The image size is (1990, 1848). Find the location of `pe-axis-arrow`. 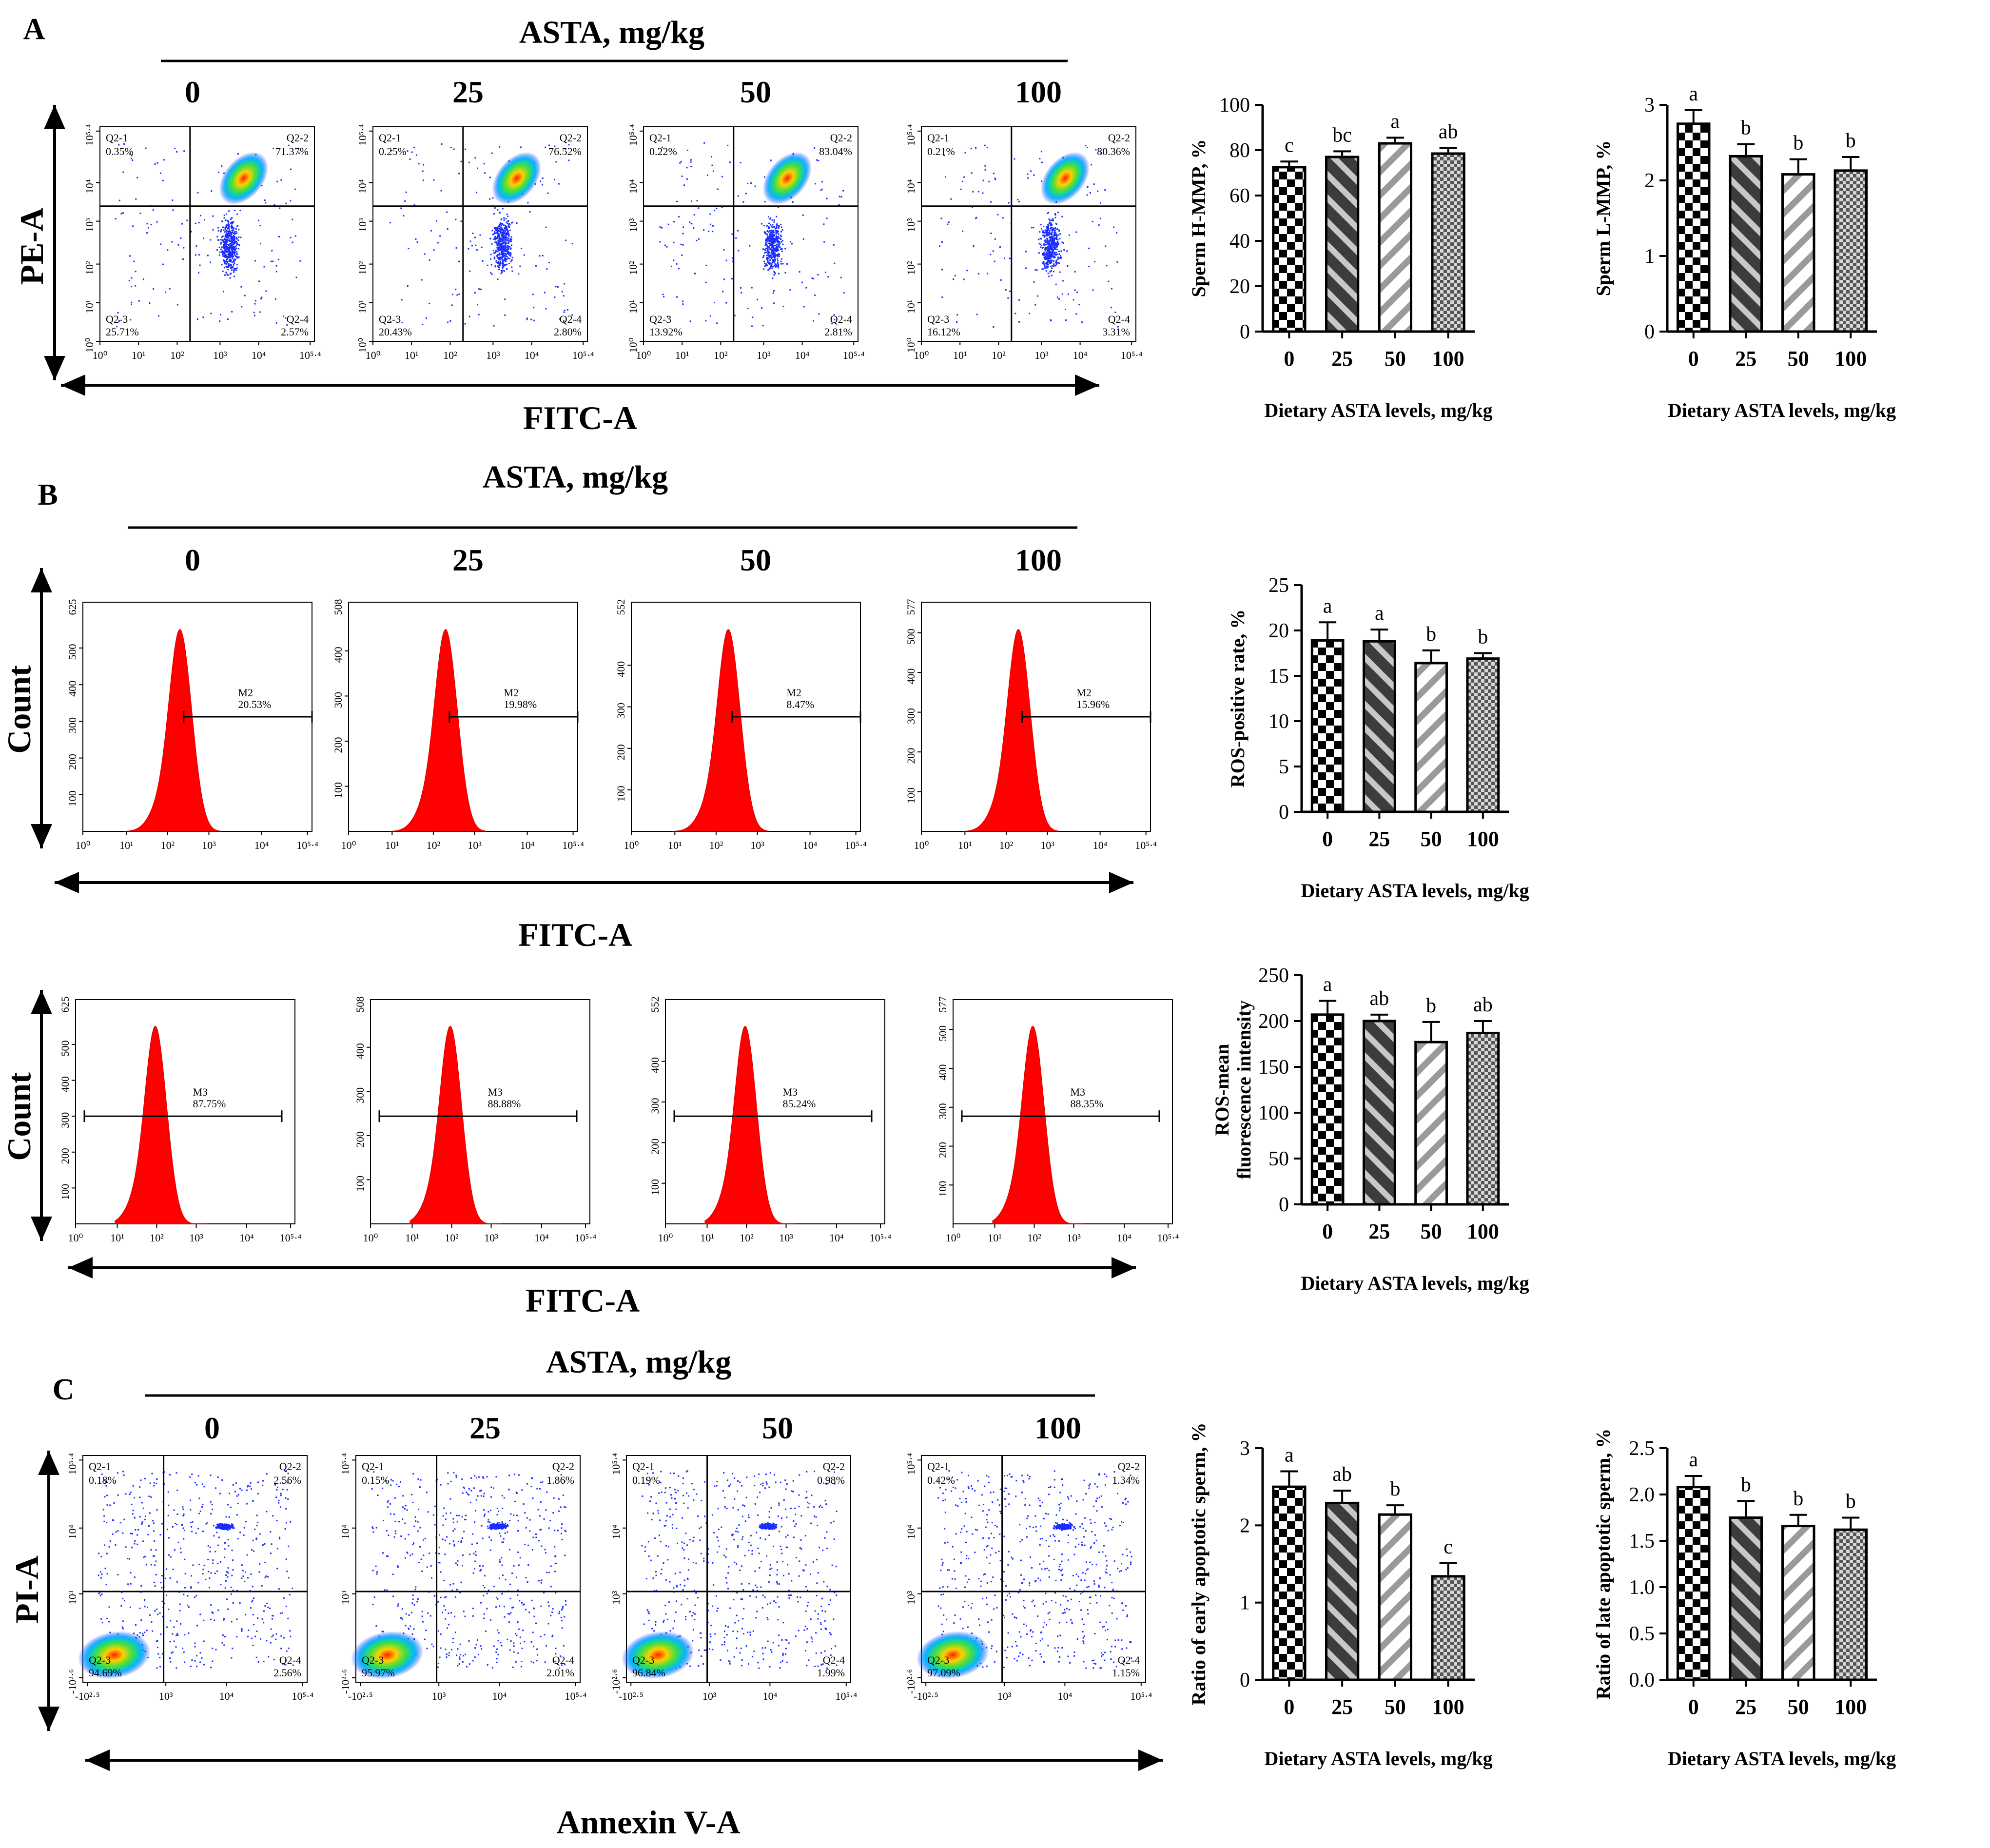

pe-axis-arrow is located at coordinates (54, 242).